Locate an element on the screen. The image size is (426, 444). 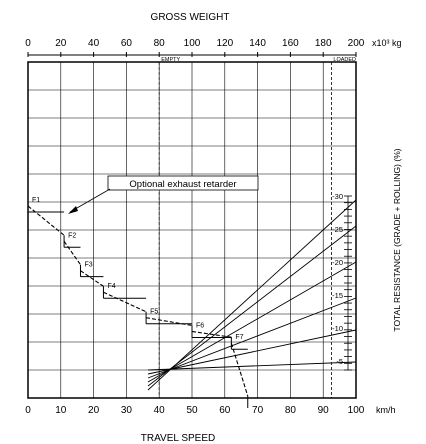
resistance-tick-label: -30 is located at coordinates (337, 196).